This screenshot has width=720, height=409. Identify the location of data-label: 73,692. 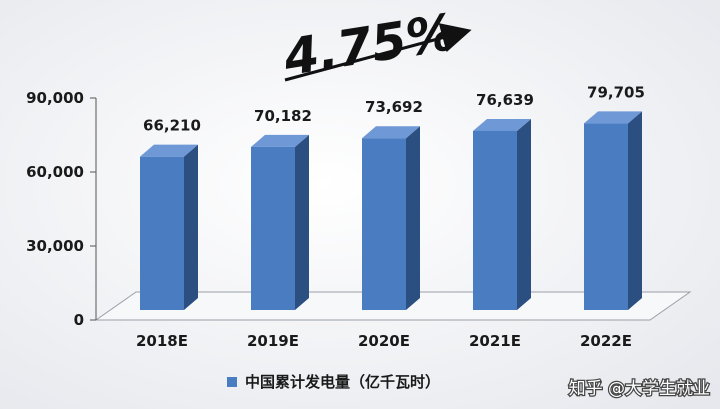
(394, 107).